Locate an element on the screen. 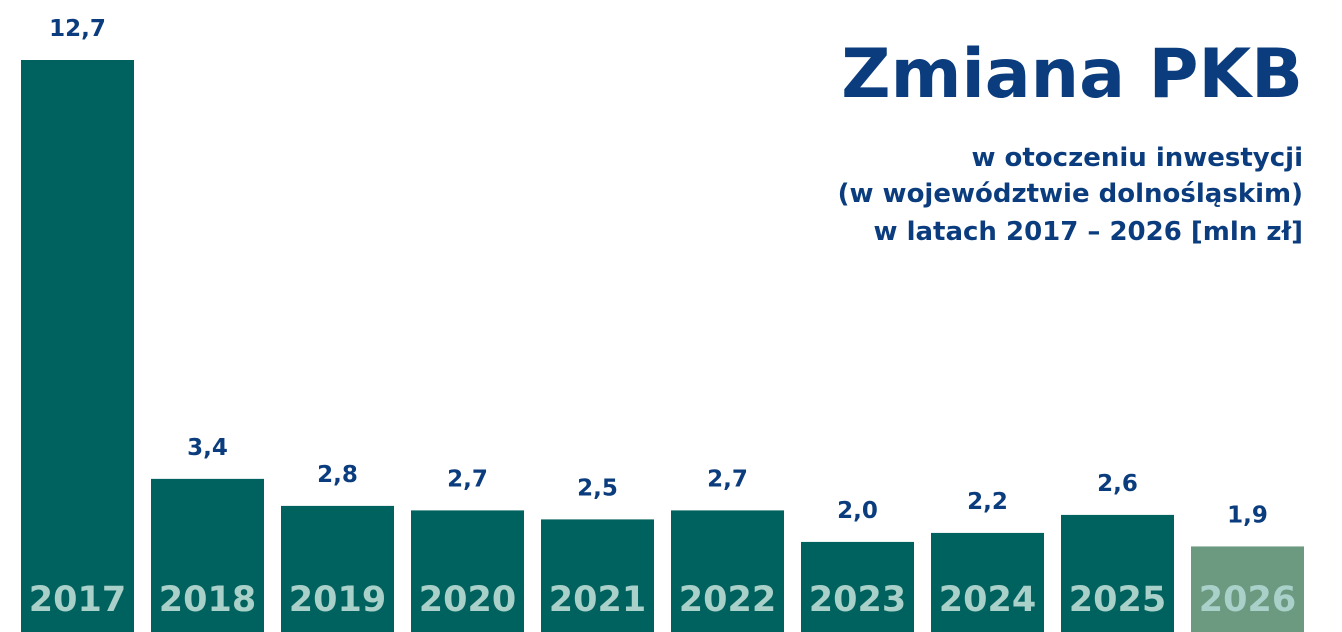 The width and height of the screenshot is (1342, 632). value-label: 2,8 is located at coordinates (337, 475).